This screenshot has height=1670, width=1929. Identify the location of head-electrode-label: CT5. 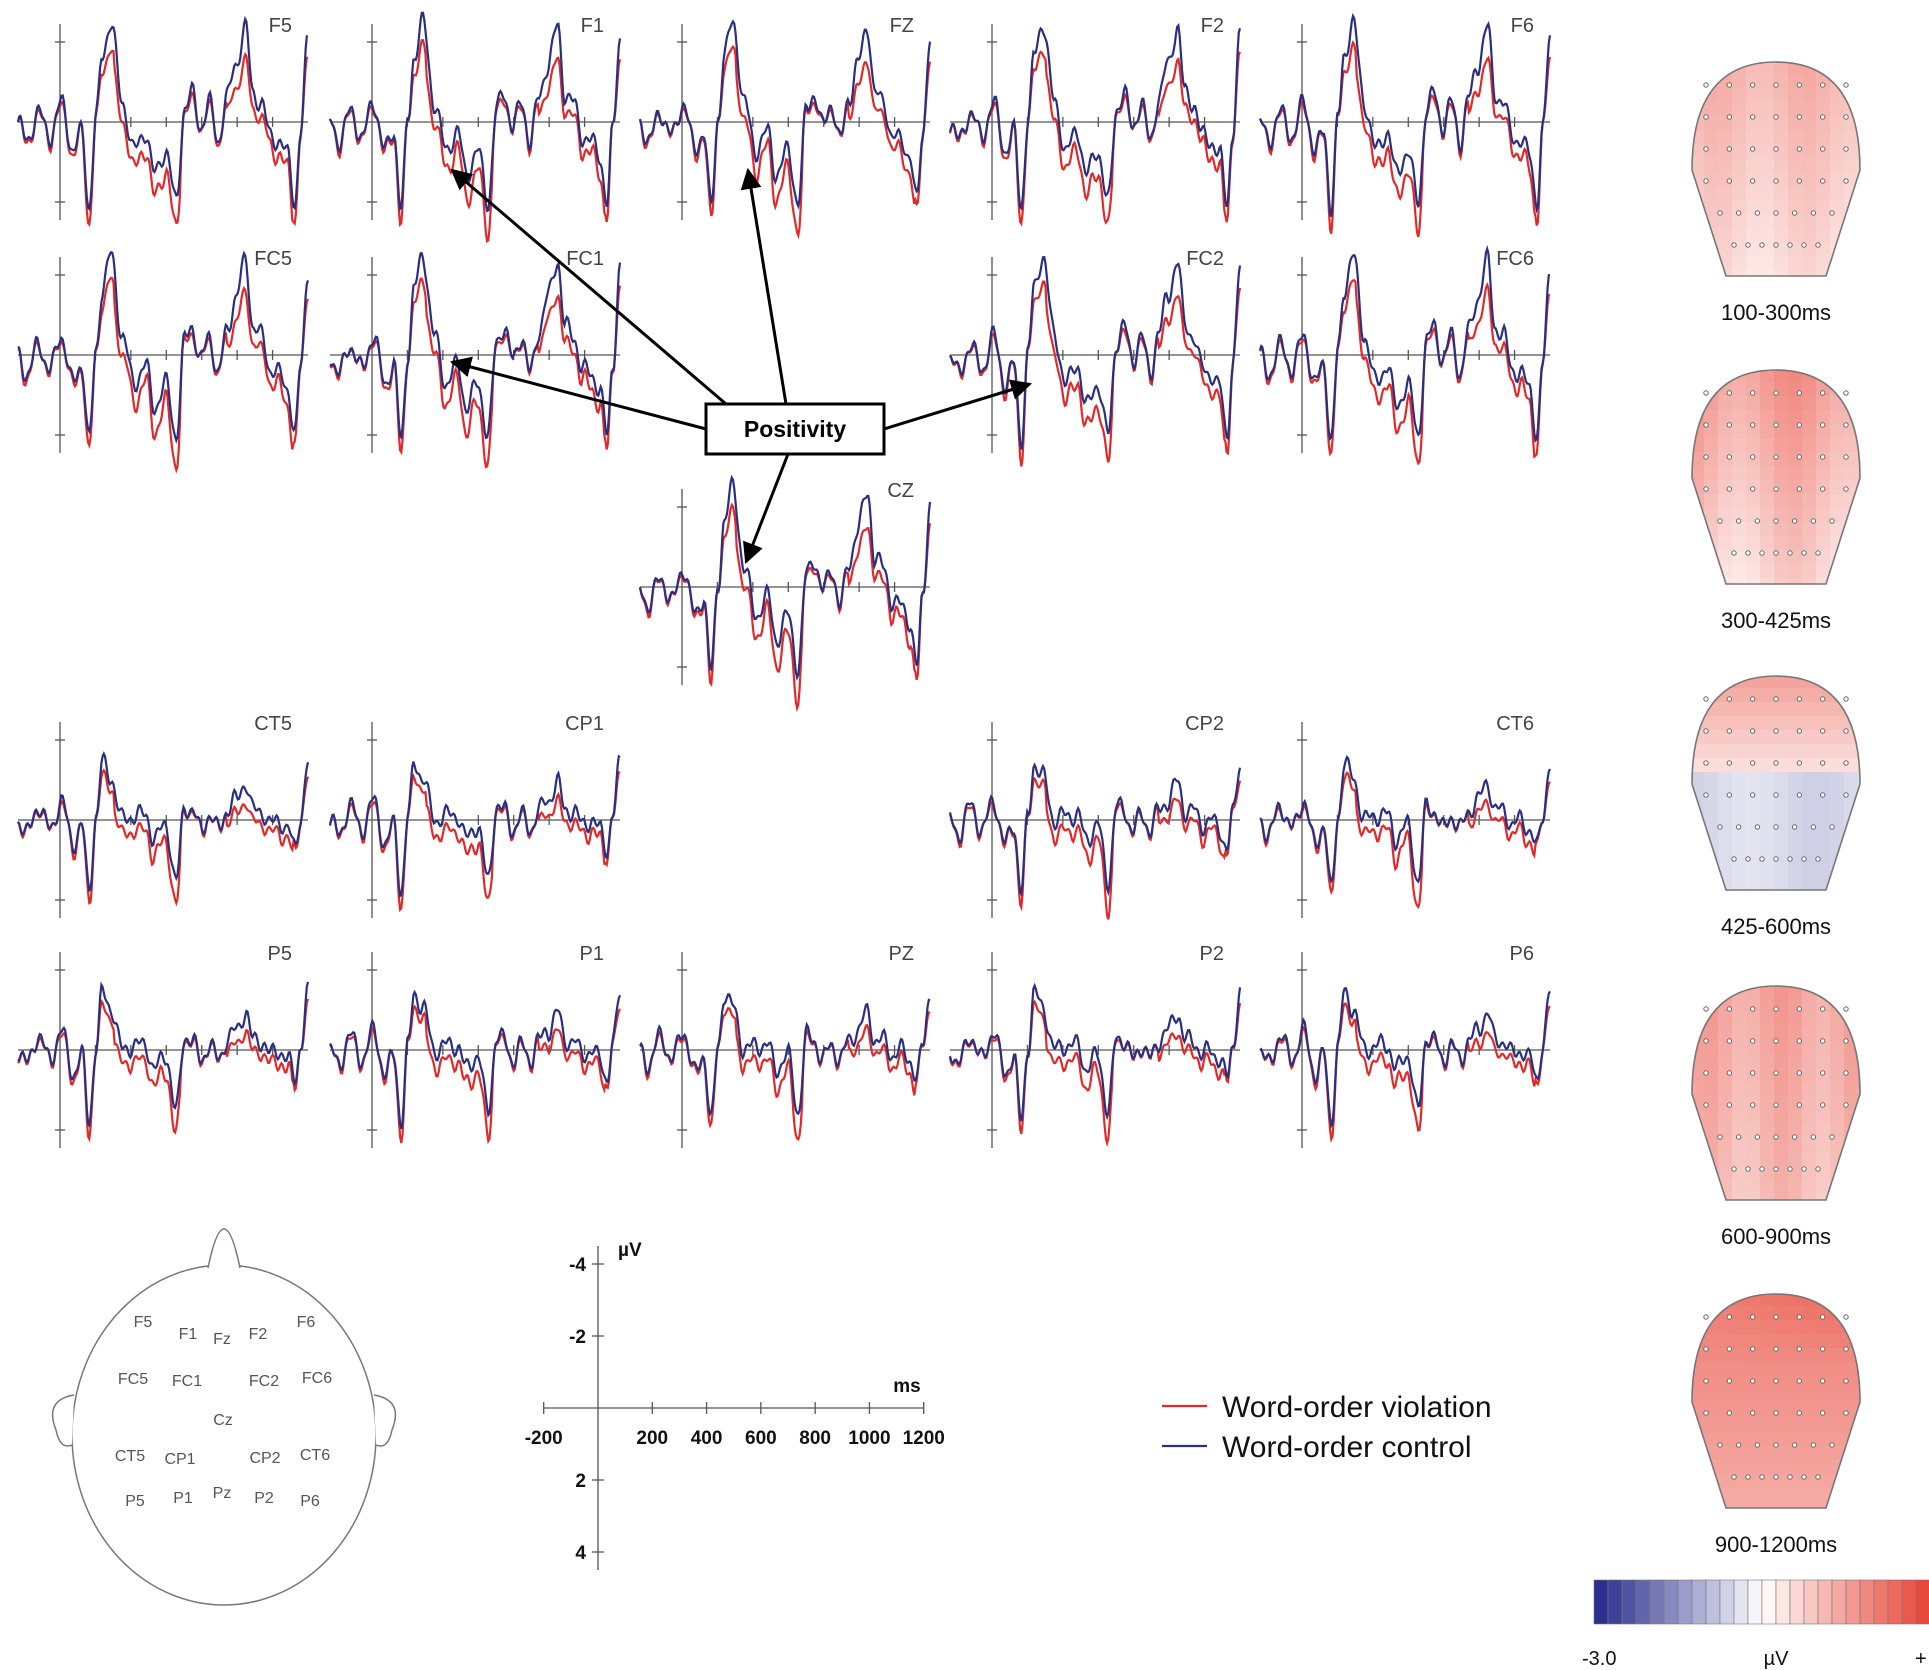
(130, 1456).